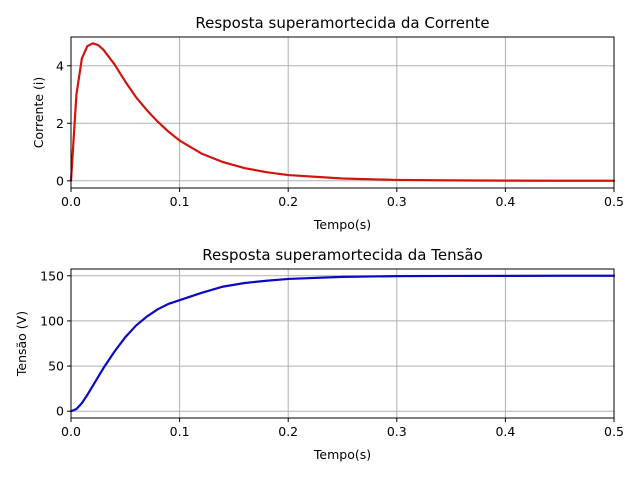 Image resolution: width=640 pixels, height=480 pixels. Describe the element at coordinates (38, 113) in the screenshot. I see `chart-1-ylabel: Corrente (i)` at that location.